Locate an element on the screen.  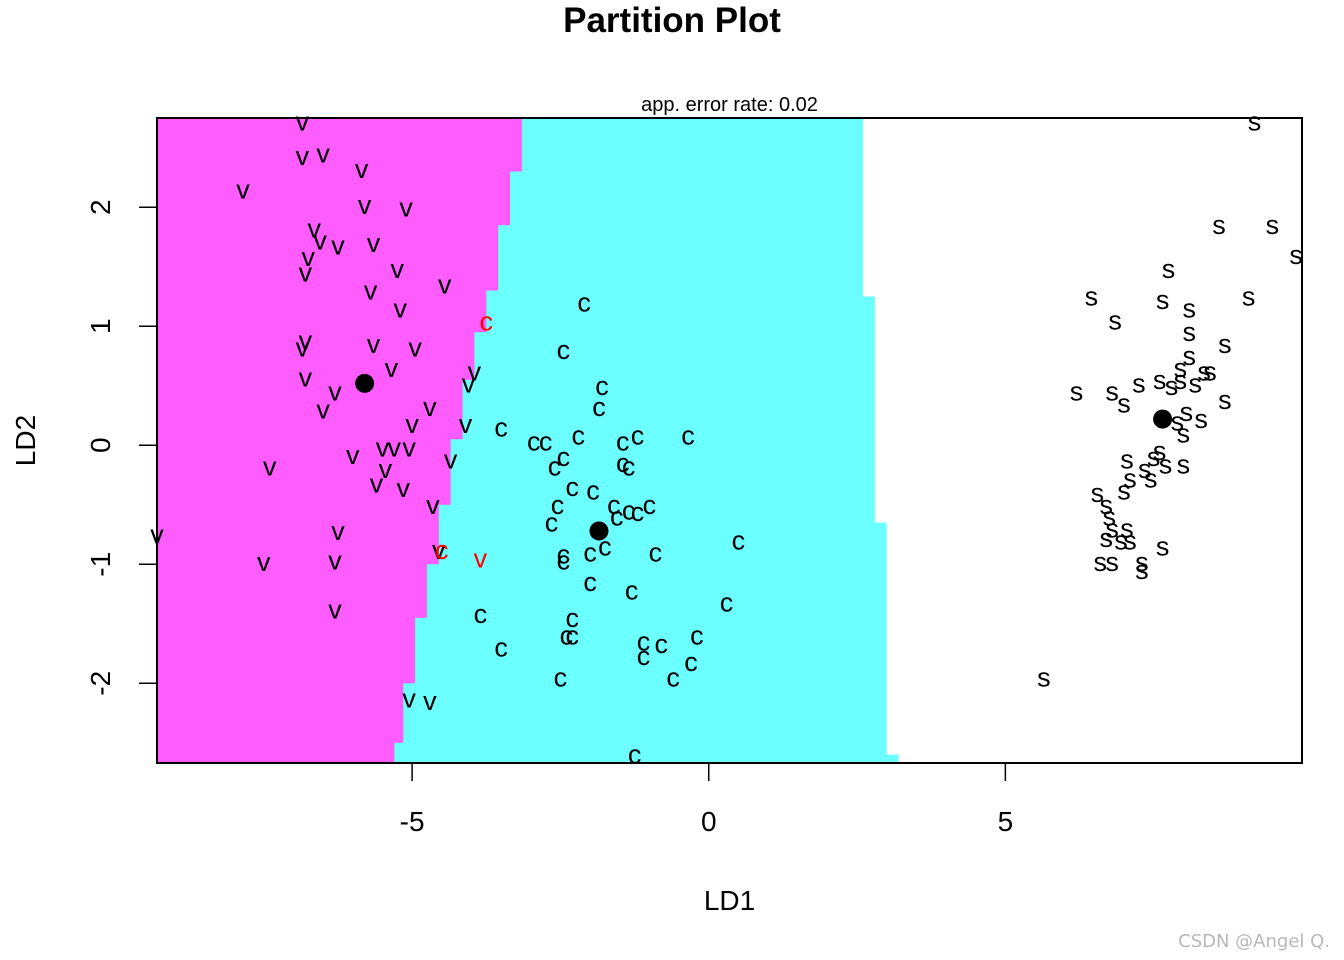
chart-title: Partition Plot is located at coordinates (672, 20).